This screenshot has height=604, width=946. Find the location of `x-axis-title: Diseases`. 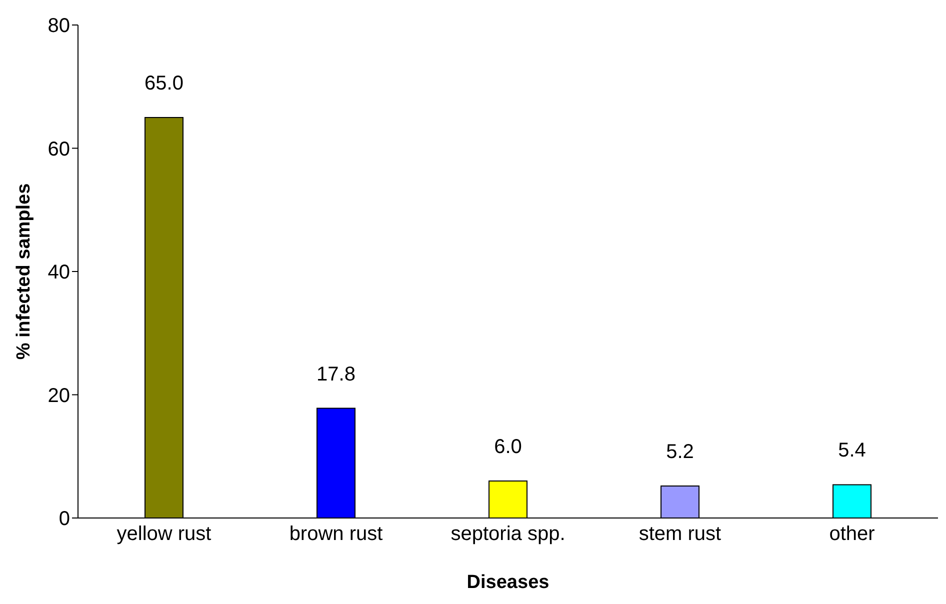

x-axis-title: Diseases is located at coordinates (508, 582).